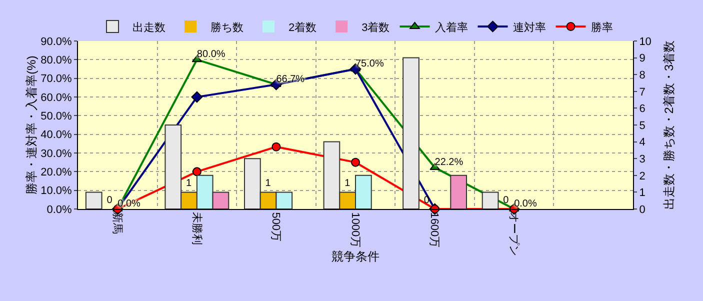  Describe the element at coordinates (56, 172) in the screenshot. I see `y-tick-label: 20.0%` at that location.